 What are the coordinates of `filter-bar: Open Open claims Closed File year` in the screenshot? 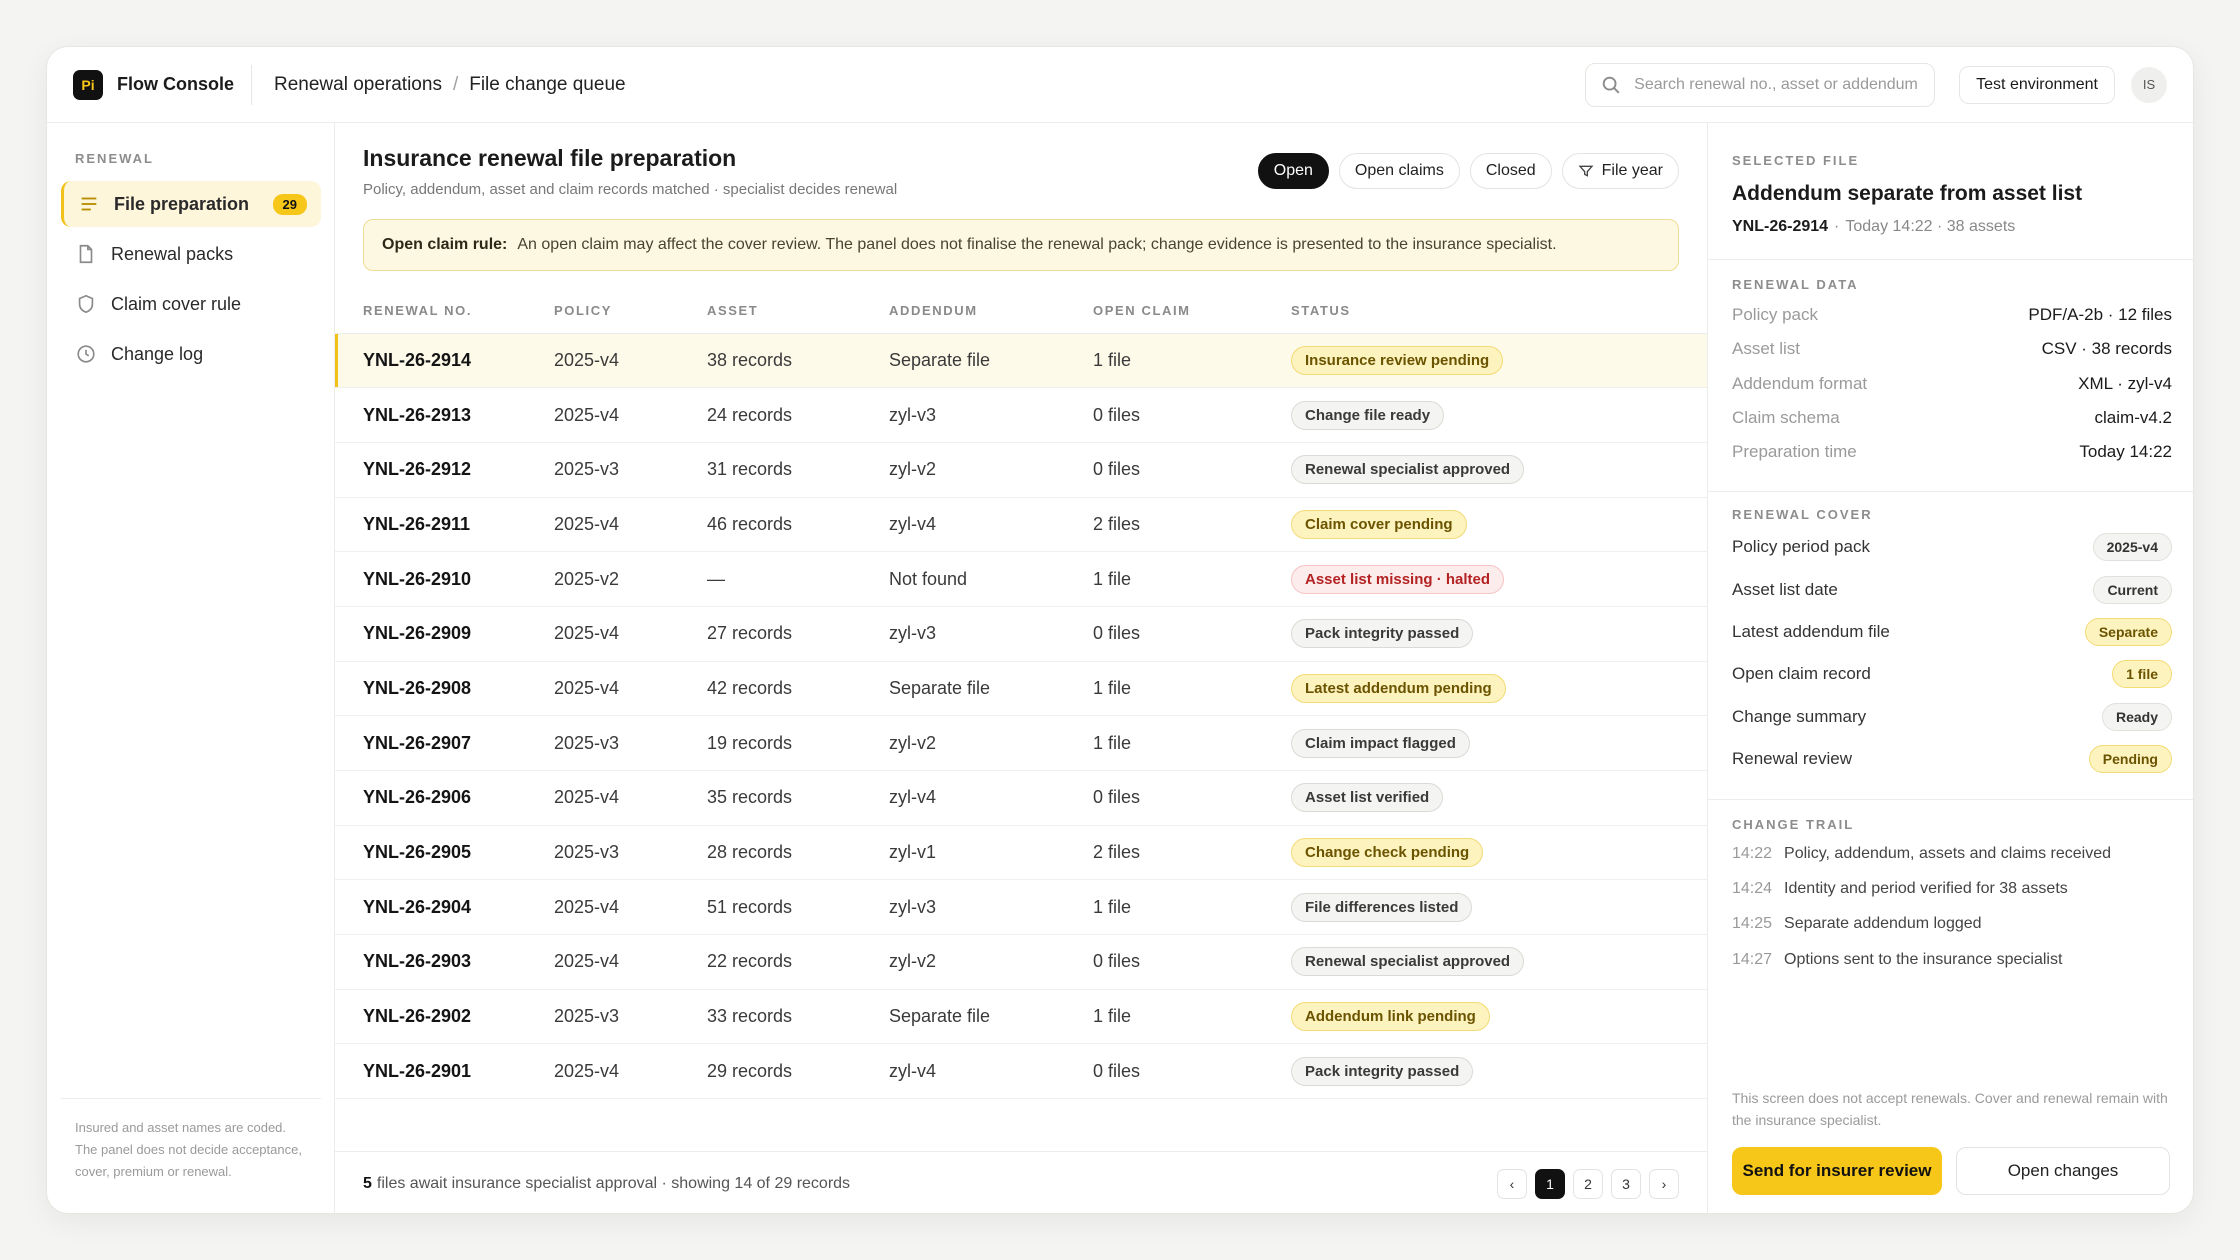 It's located at (1468, 171).